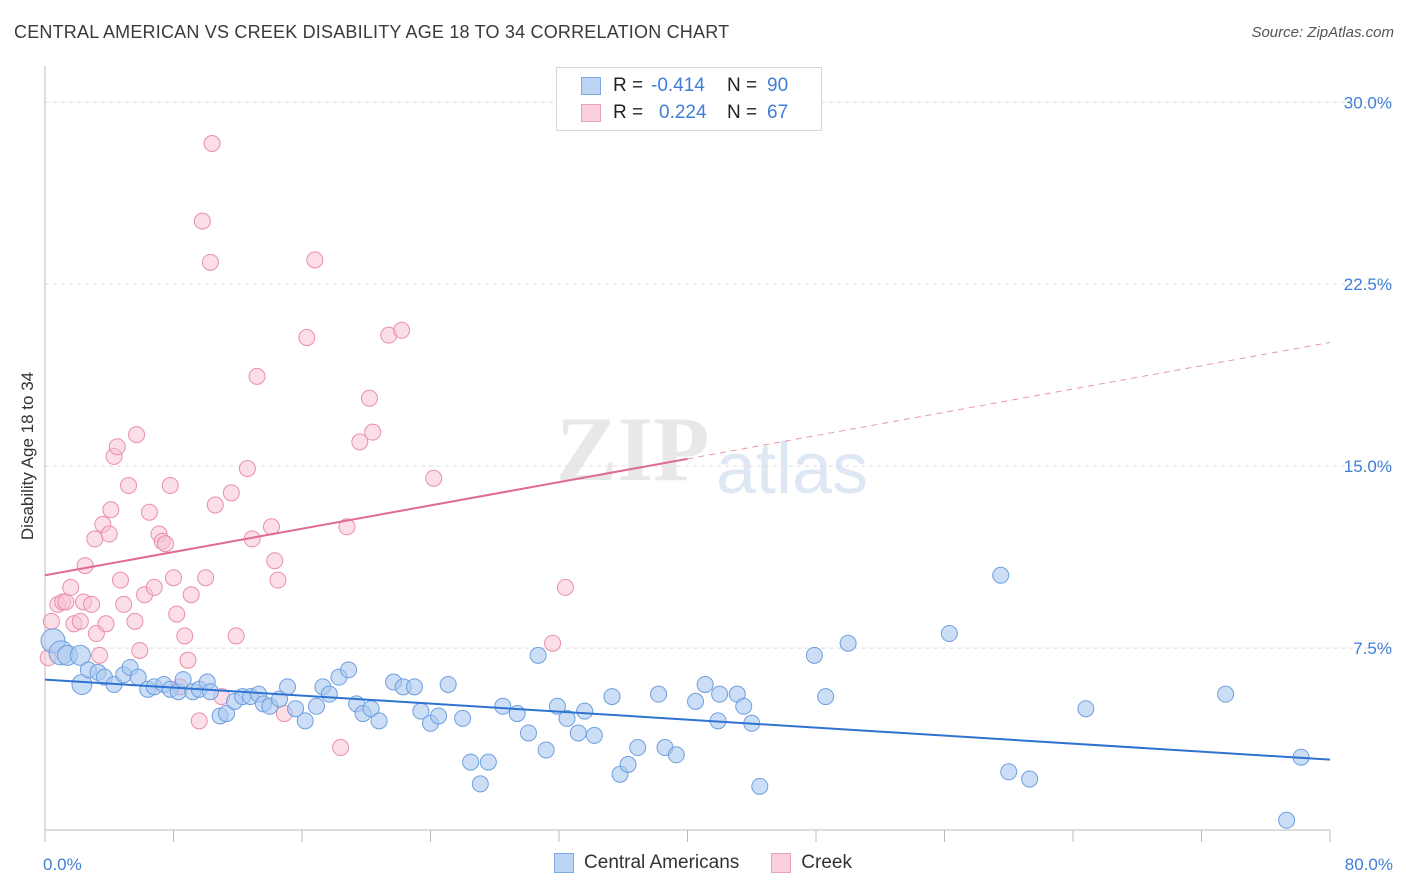 Image resolution: width=1406 pixels, height=892 pixels. Describe the element at coordinates (662, 862) in the screenshot. I see `legend-label: Central Americans` at that location.